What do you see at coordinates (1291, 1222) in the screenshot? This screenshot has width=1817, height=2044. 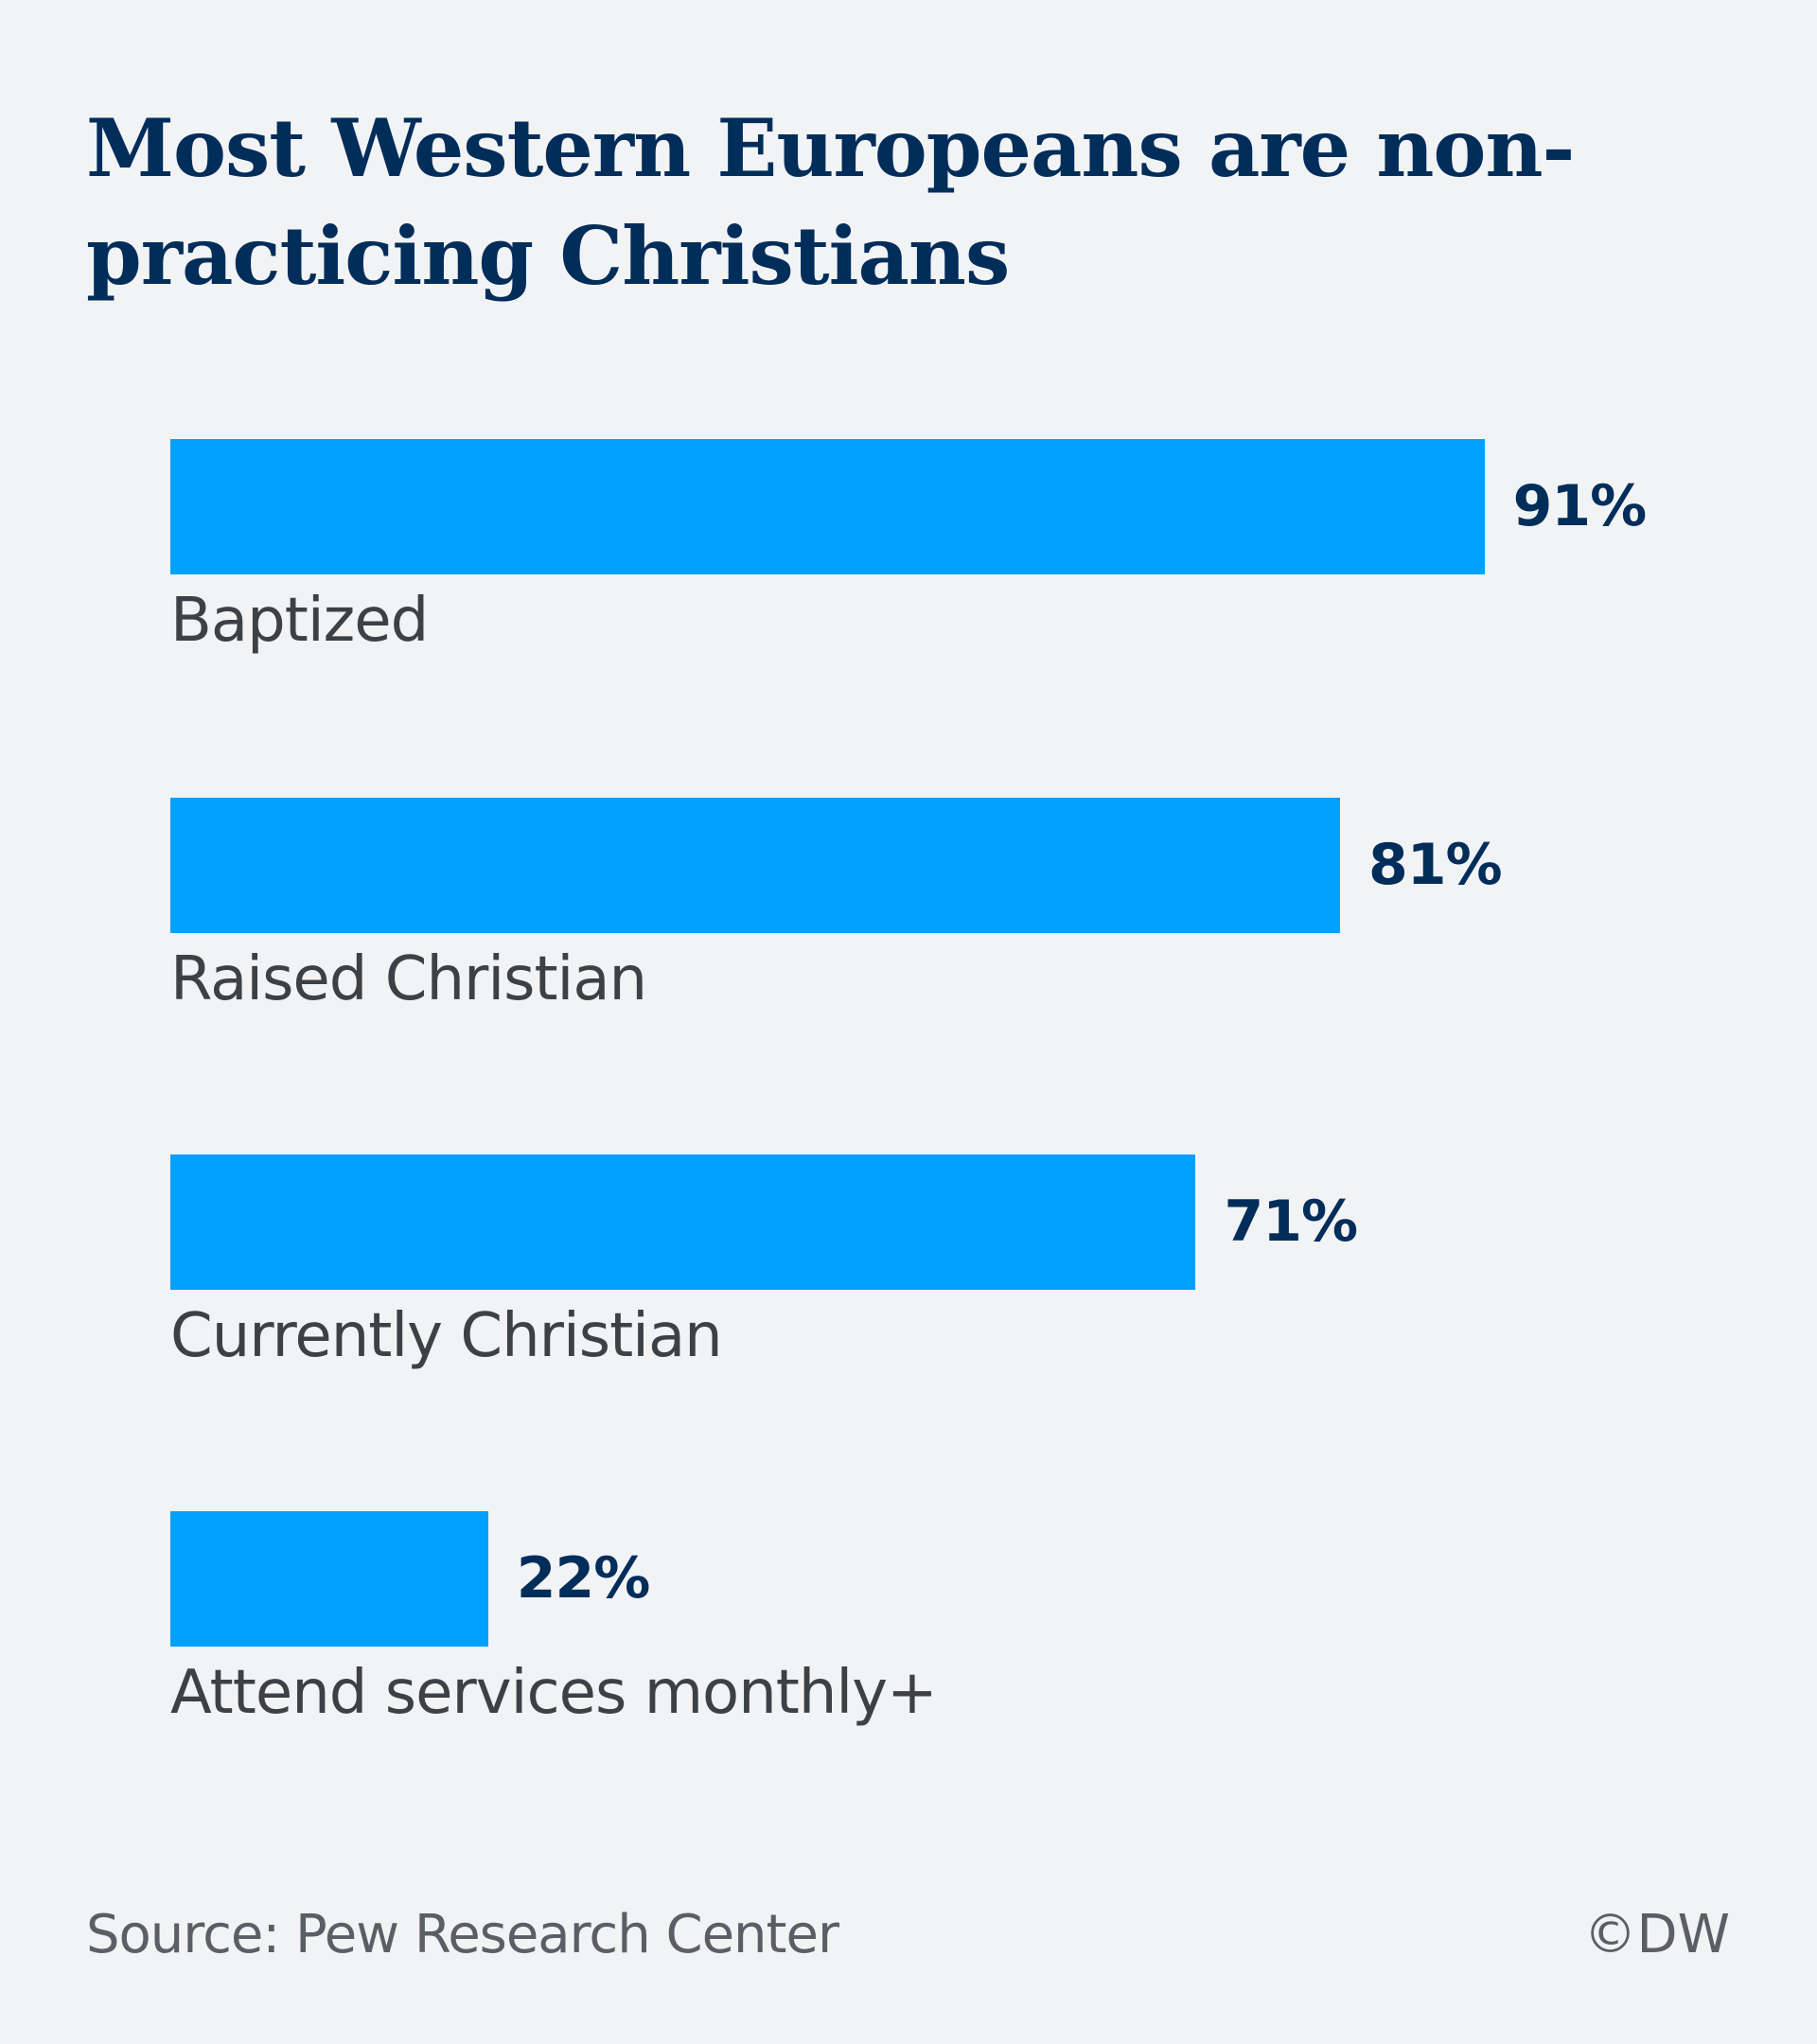 I see `value-label: 71%` at bounding box center [1291, 1222].